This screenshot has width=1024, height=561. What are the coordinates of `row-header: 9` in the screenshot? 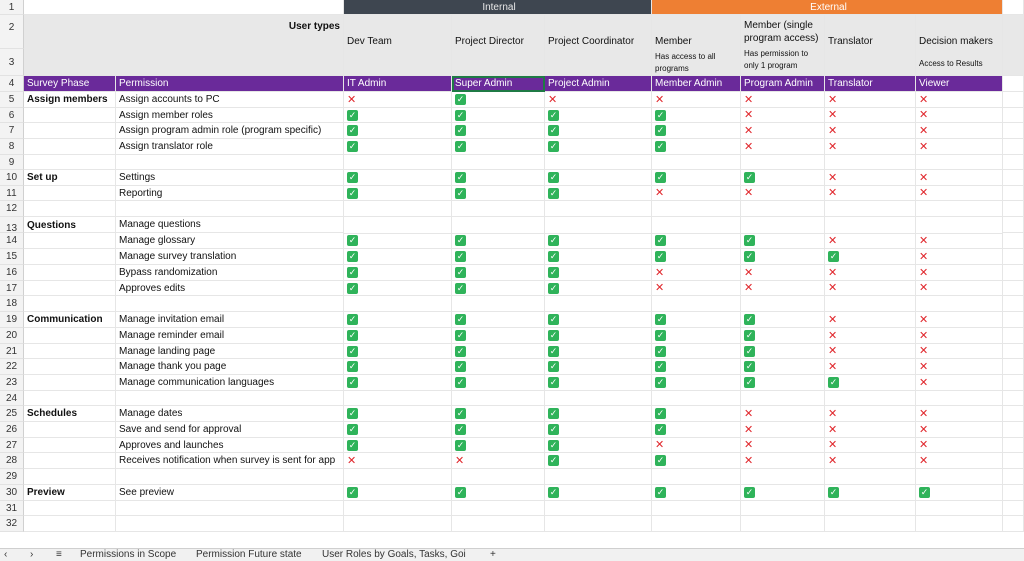 It's located at (12, 162).